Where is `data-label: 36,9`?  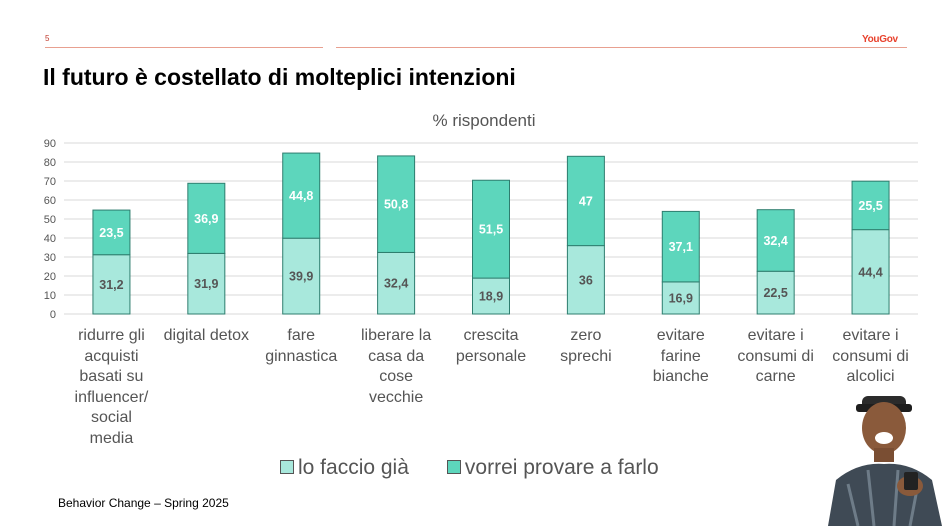 data-label: 36,9 is located at coordinates (206, 219).